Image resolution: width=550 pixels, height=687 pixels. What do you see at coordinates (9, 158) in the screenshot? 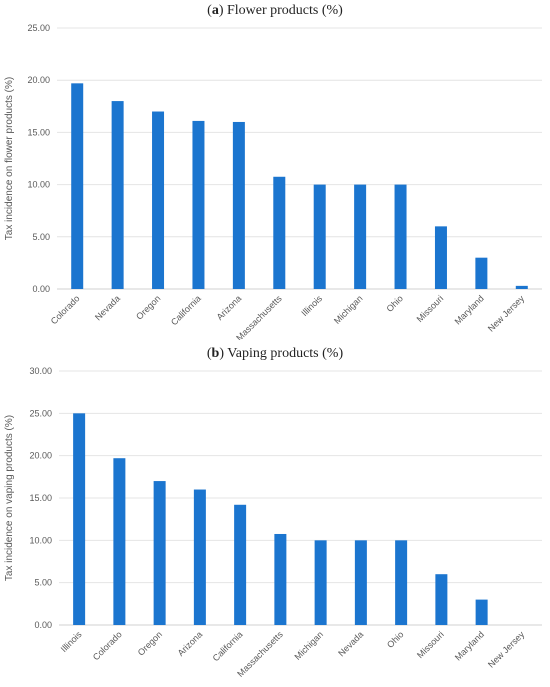
I see `y-axis-title: Tax incidence on flower products (%)` at bounding box center [9, 158].